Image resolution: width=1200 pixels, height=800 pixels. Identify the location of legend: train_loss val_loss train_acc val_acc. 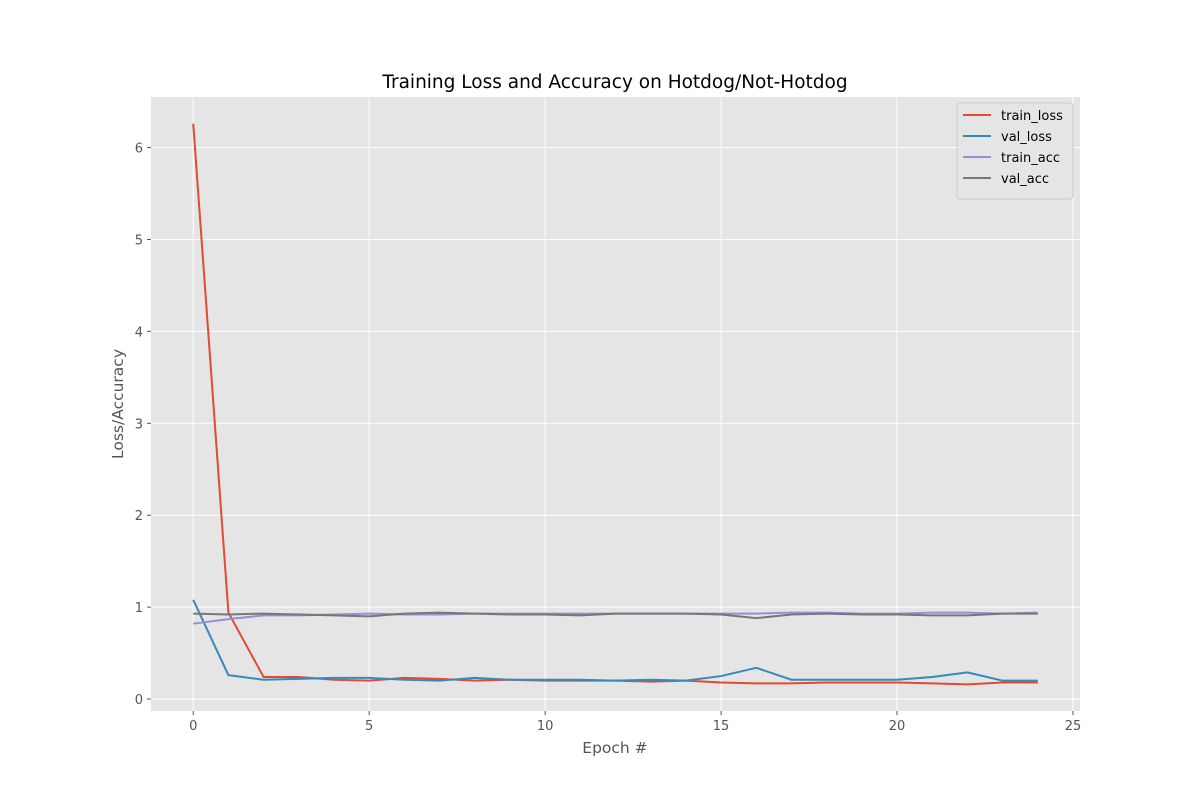
(1015, 151).